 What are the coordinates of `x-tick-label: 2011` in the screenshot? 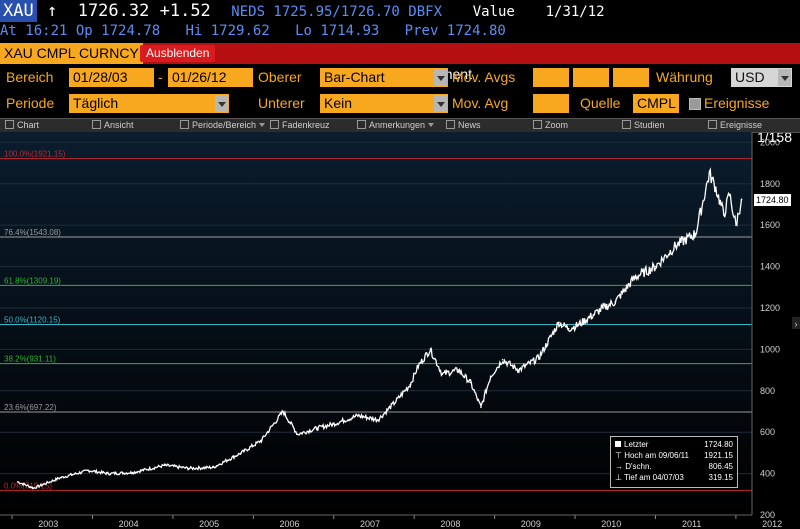 It's located at (691, 524).